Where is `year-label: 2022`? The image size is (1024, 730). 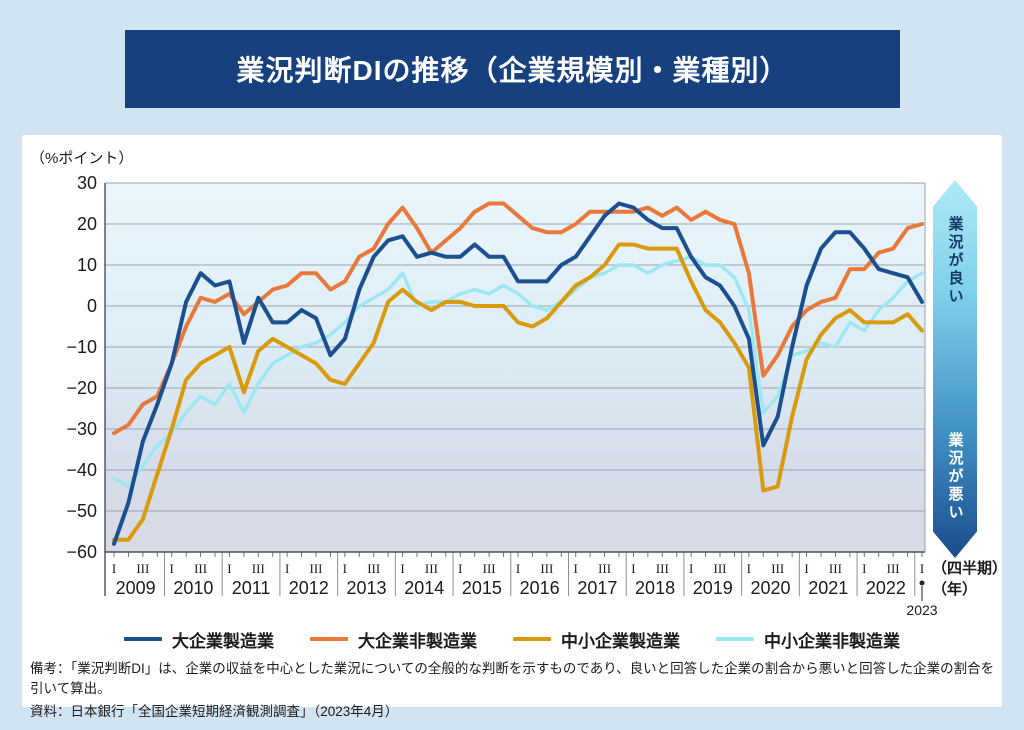 year-label: 2022 is located at coordinates (886, 588).